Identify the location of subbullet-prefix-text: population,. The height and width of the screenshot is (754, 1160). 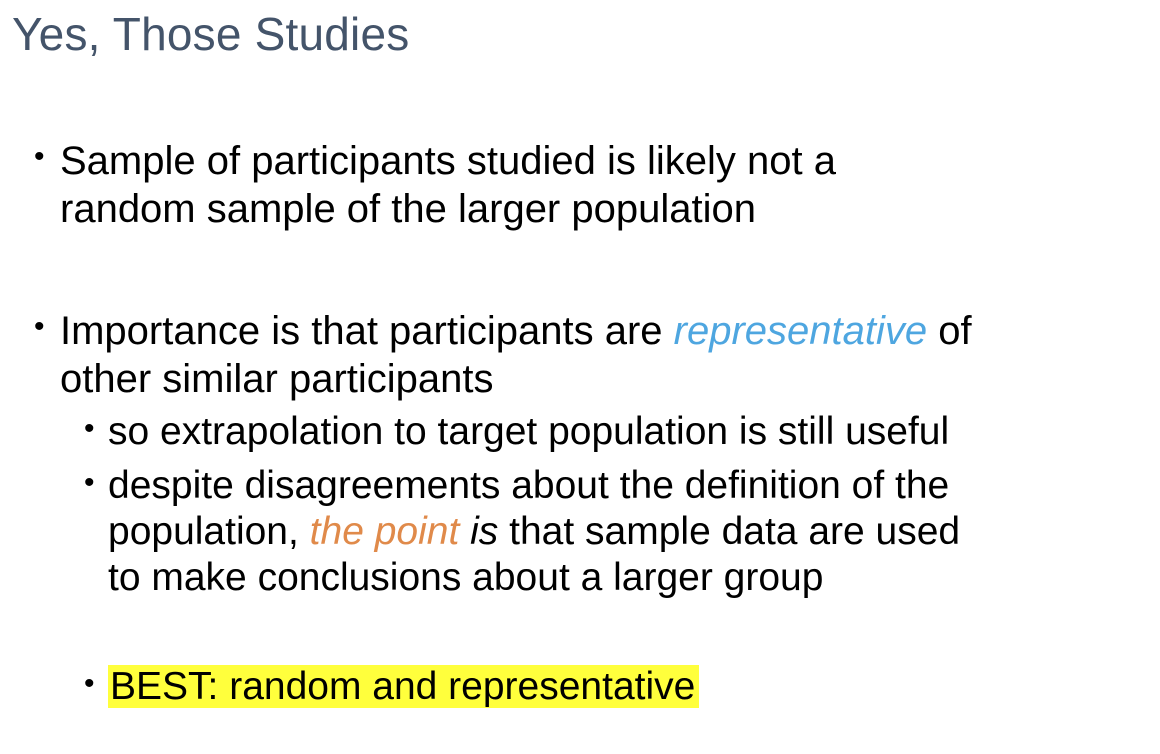
(209, 531).